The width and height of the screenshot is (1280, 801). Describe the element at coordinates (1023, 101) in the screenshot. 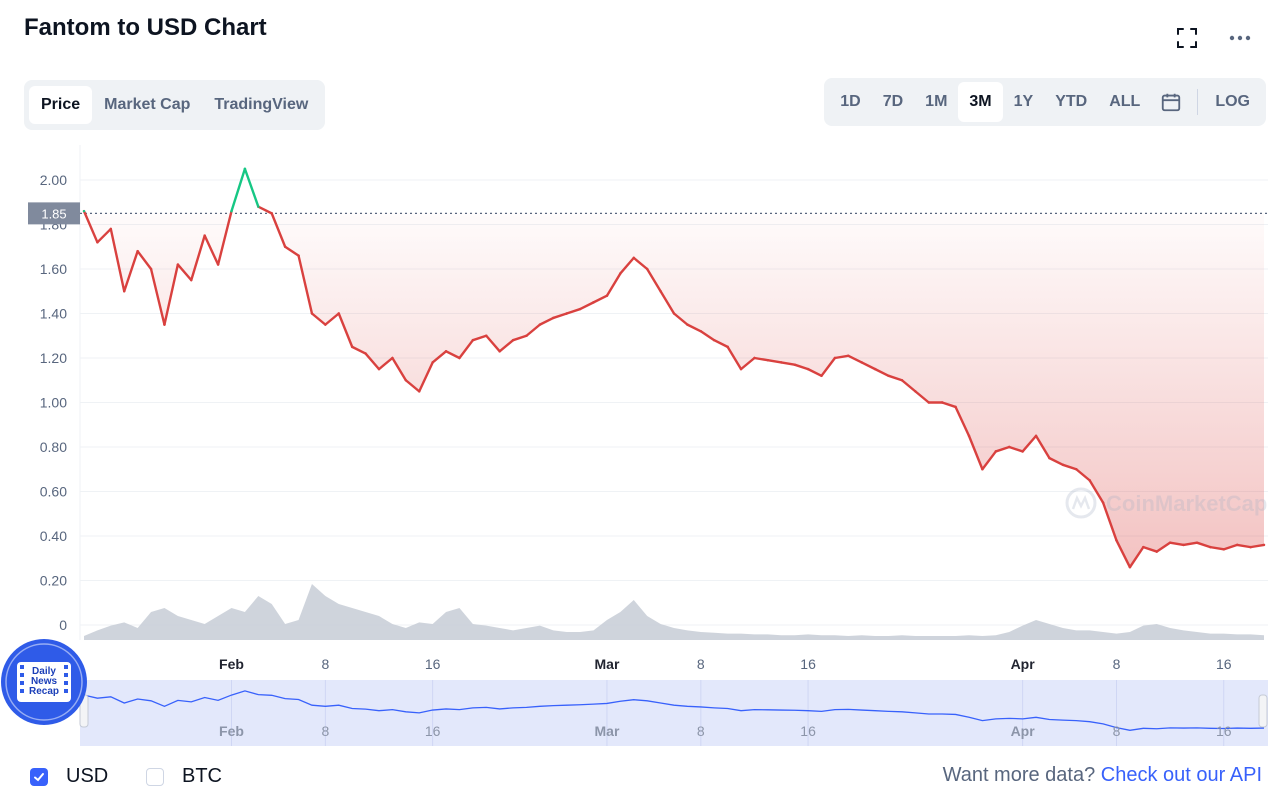

I see `range-1y: 1Y` at that location.